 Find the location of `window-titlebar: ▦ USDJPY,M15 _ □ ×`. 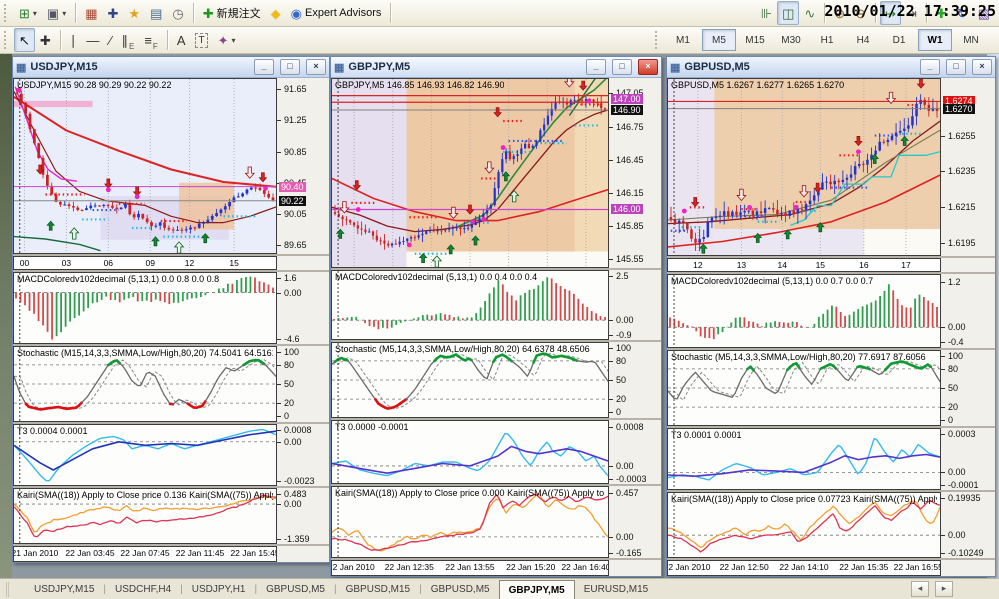

window-titlebar: ▦ USDJPY,M15 _ □ × is located at coordinates (171, 67).